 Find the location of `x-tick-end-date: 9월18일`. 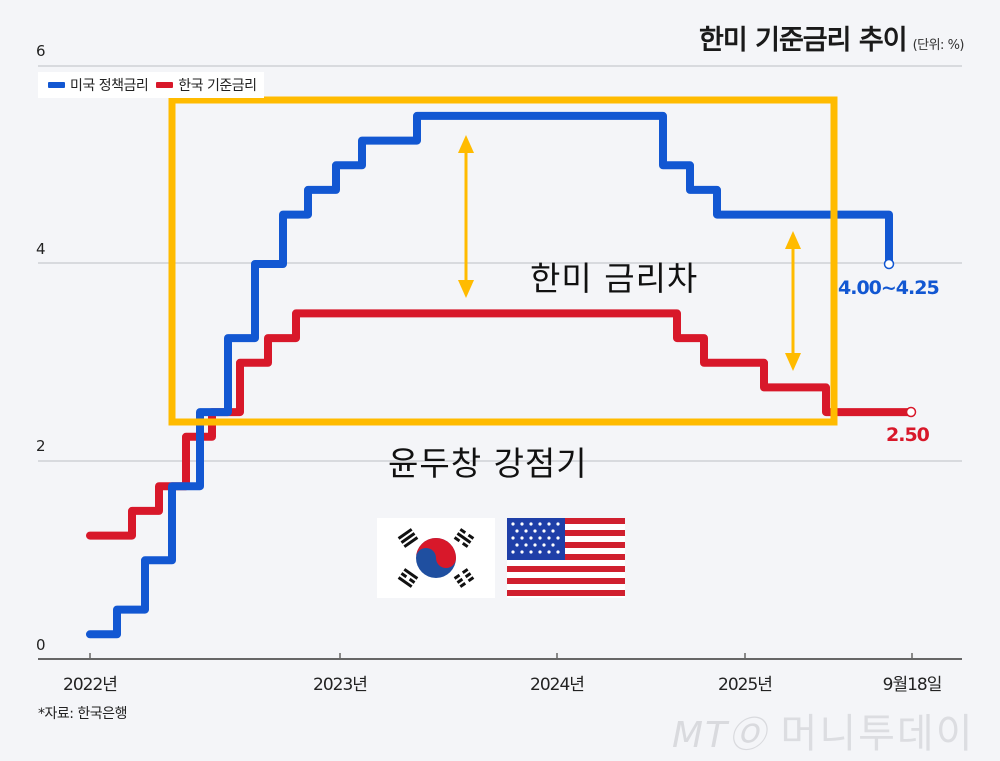

x-tick-end-date: 9월18일 is located at coordinates (912, 685).